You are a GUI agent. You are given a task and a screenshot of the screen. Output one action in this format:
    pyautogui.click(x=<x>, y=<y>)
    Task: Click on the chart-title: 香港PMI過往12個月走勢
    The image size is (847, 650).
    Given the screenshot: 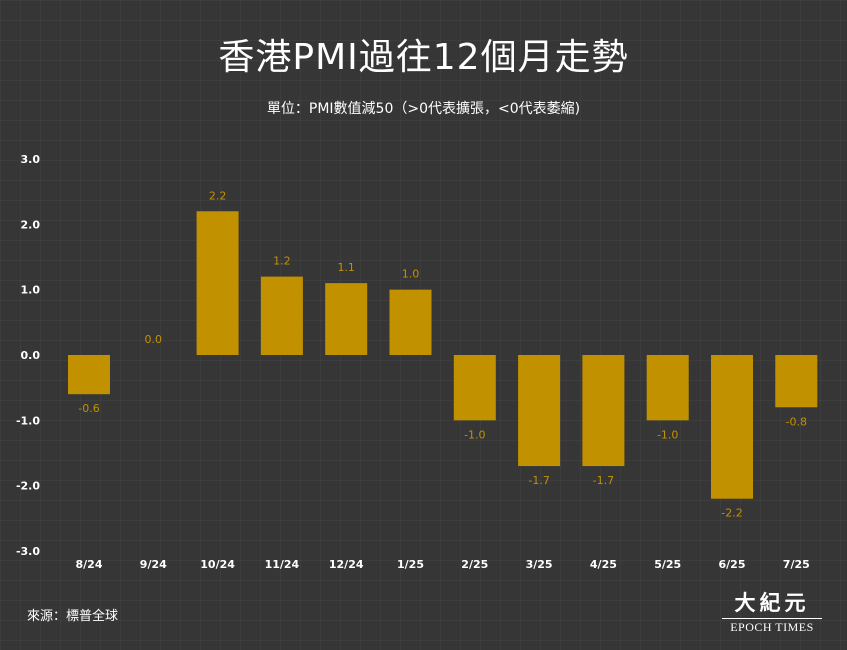 What is the action you would take?
    pyautogui.click(x=423, y=57)
    